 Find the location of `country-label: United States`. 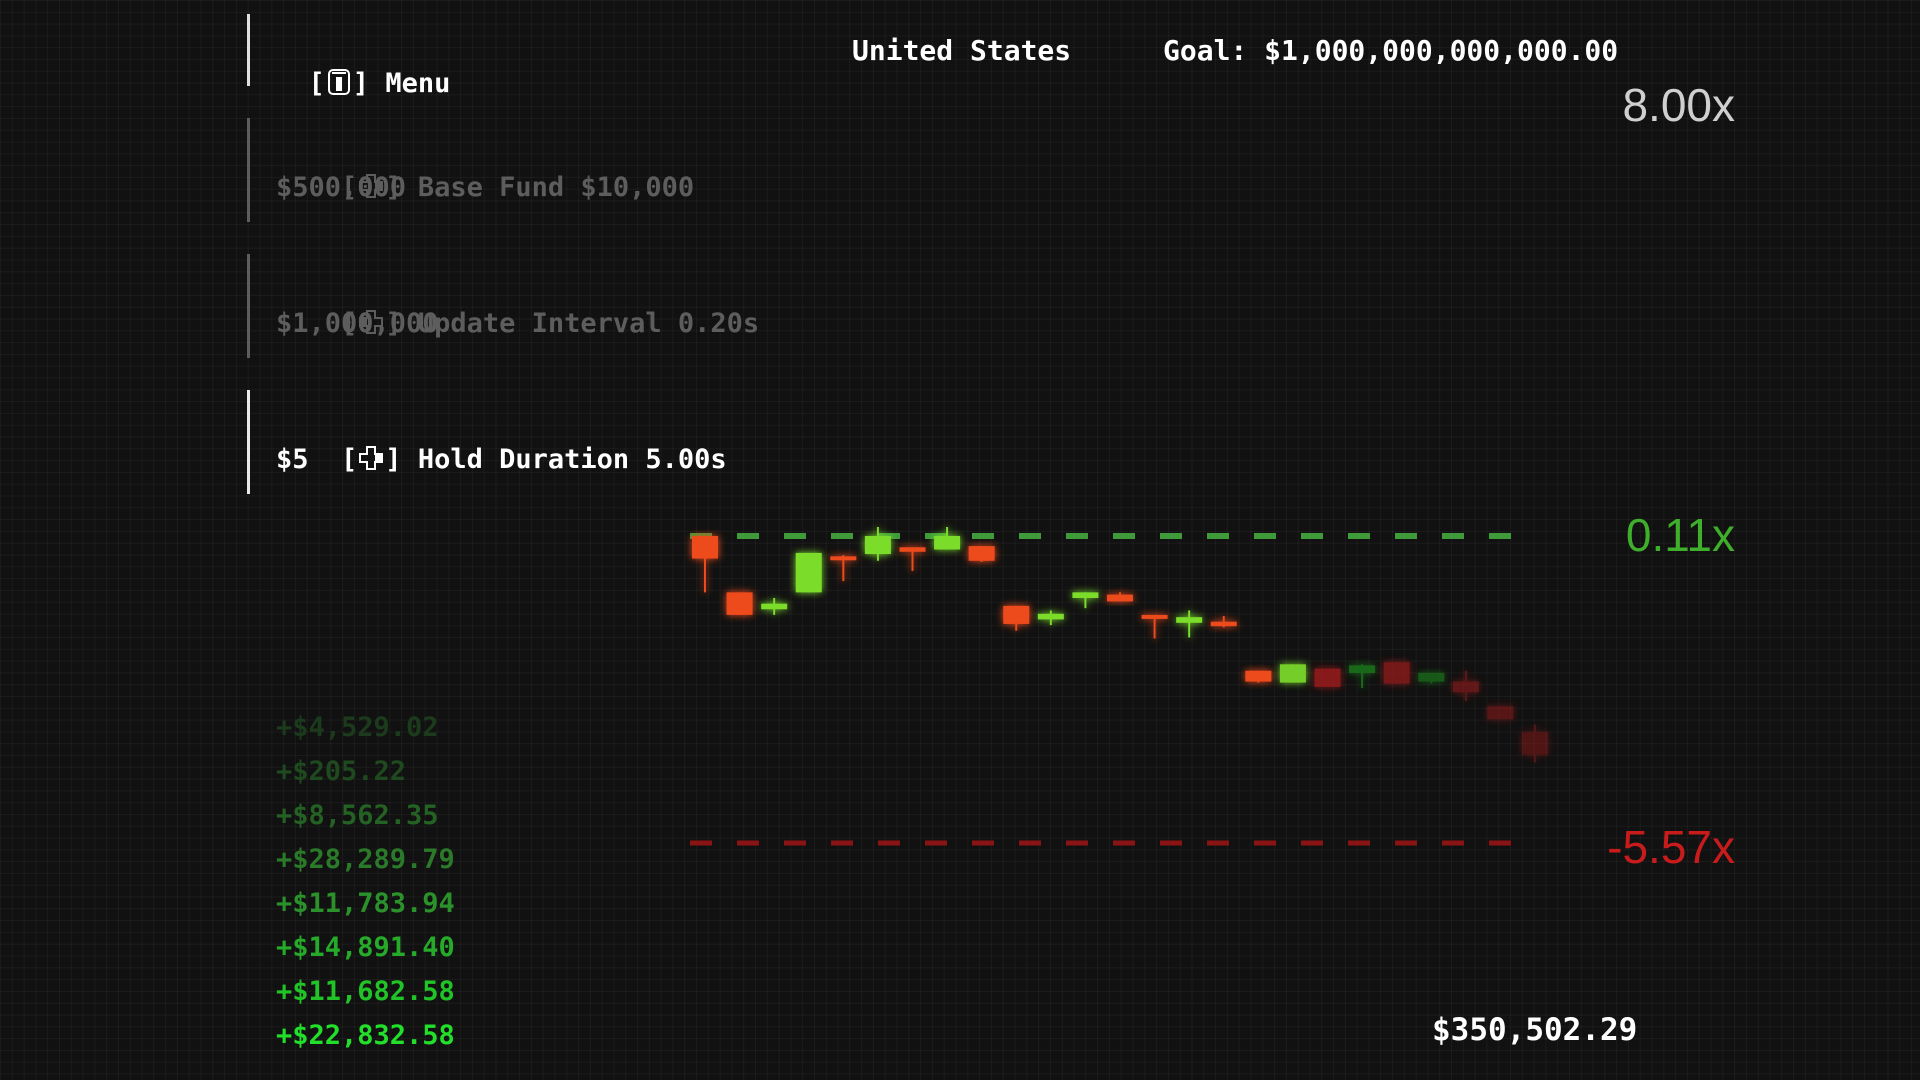

country-label: United States is located at coordinates (962, 50).